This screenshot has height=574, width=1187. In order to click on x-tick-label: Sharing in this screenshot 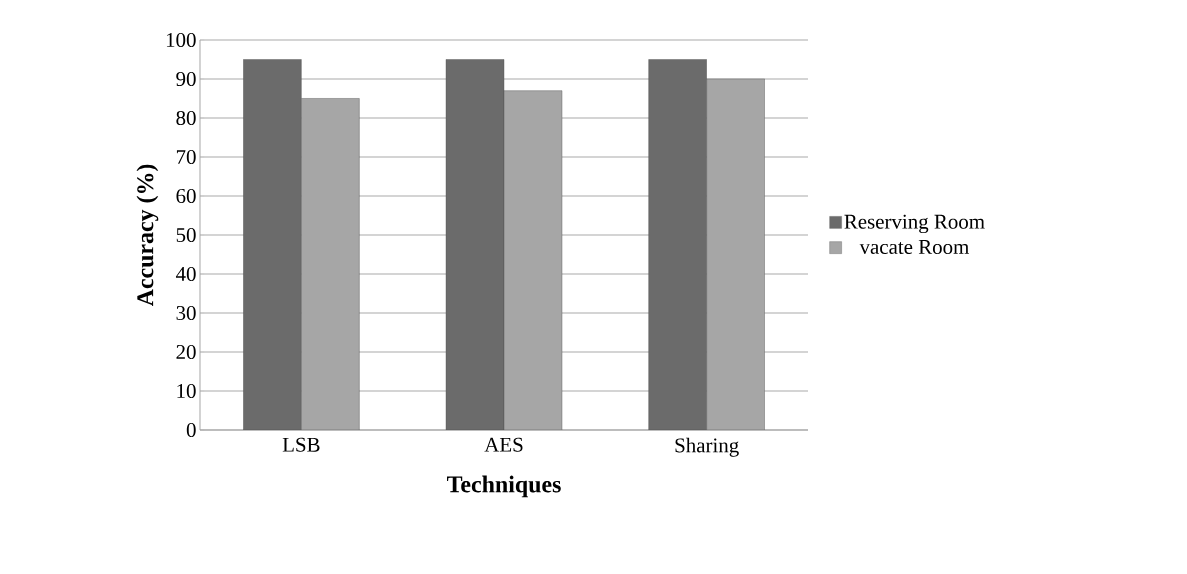, I will do `click(707, 447)`.